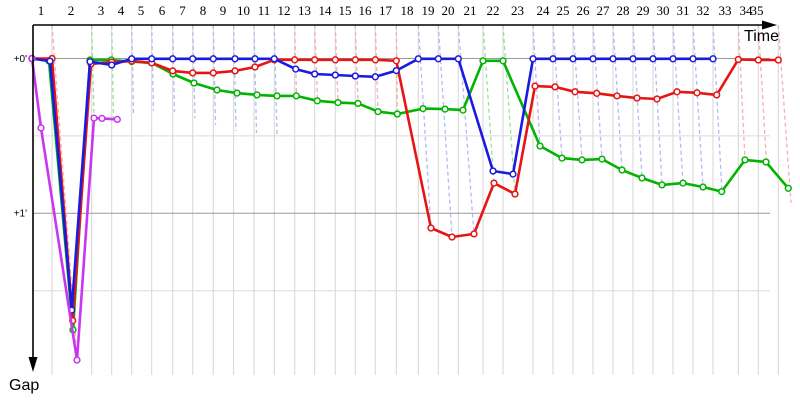  What do you see at coordinates (345, 10) in the screenshot?
I see `lap-number-label: 15` at bounding box center [345, 10].